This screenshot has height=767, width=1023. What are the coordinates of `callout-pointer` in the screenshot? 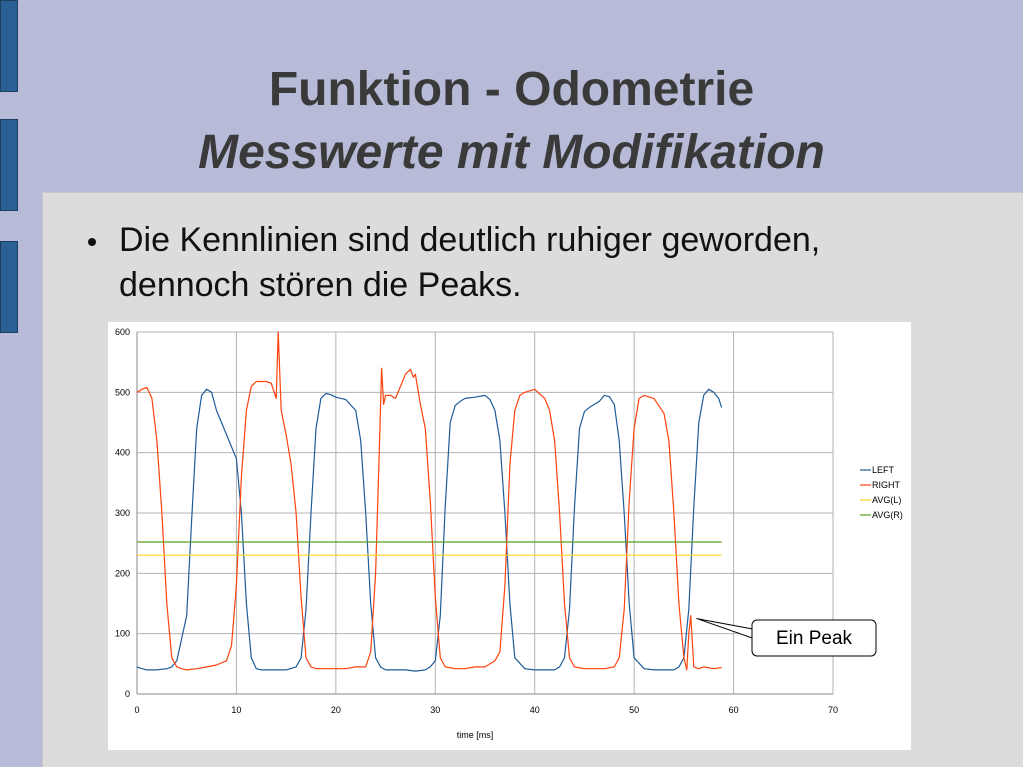 It's located at (727, 629).